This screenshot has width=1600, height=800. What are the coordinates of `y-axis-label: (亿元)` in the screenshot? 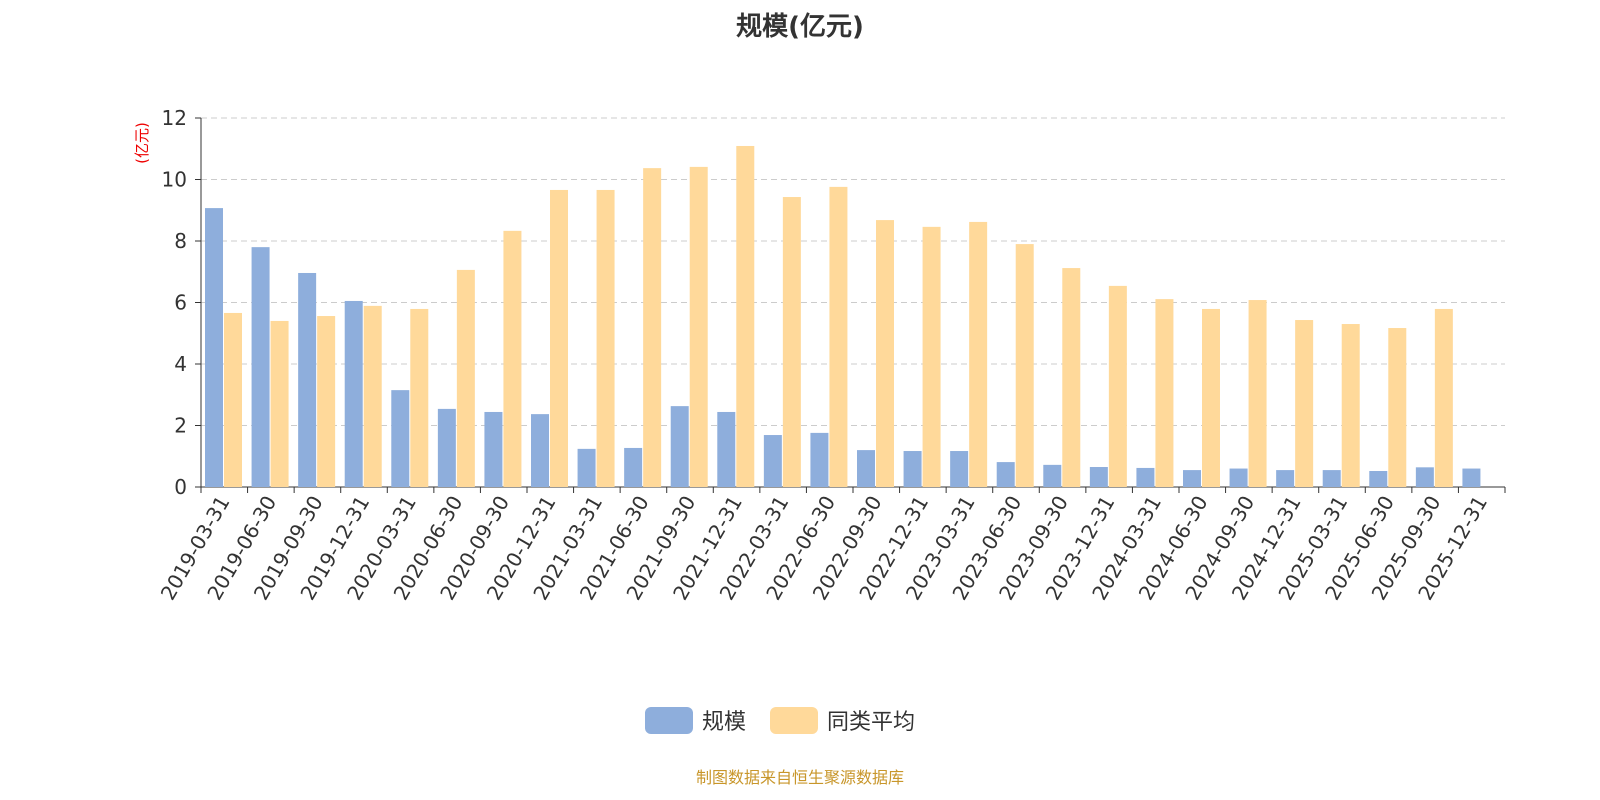 It's located at (142, 143).